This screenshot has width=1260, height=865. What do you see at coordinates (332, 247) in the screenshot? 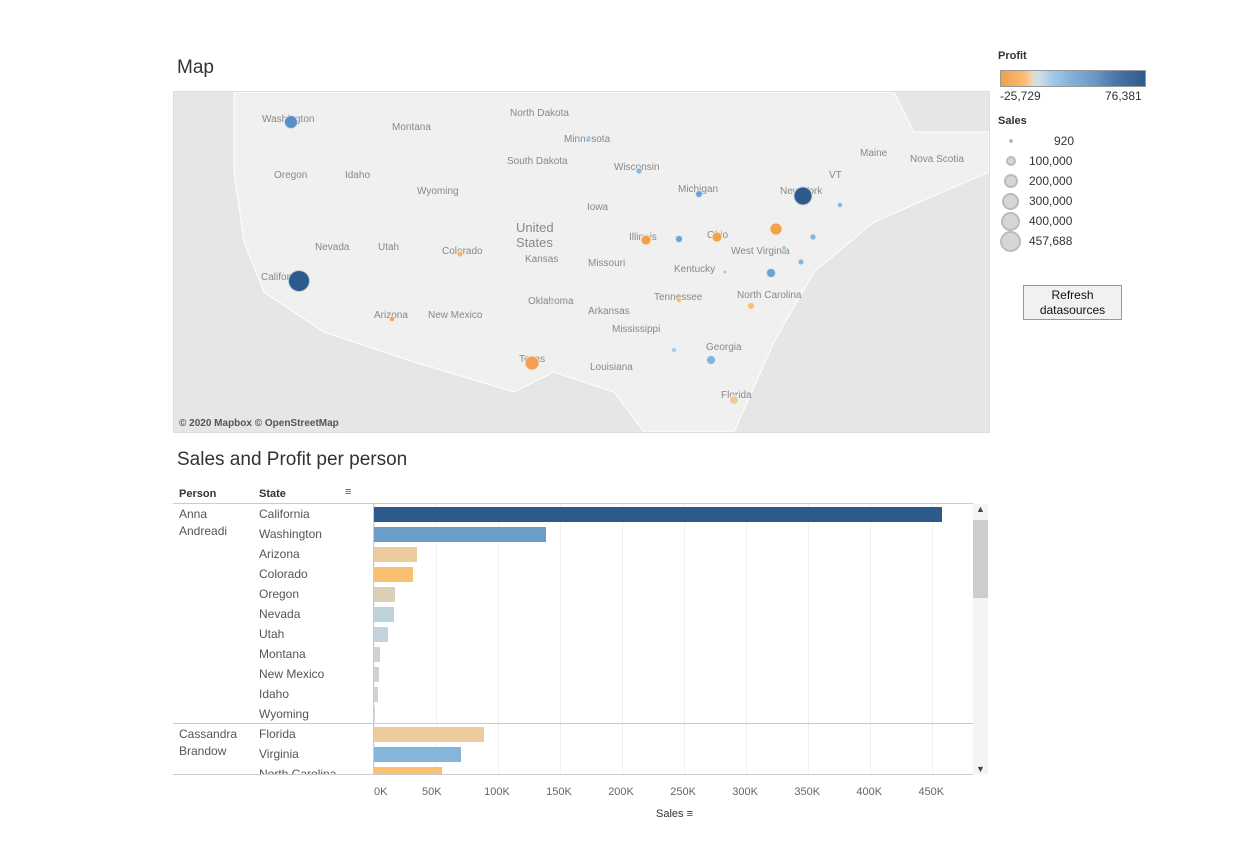
I see `map-state-label: Nevada` at bounding box center [332, 247].